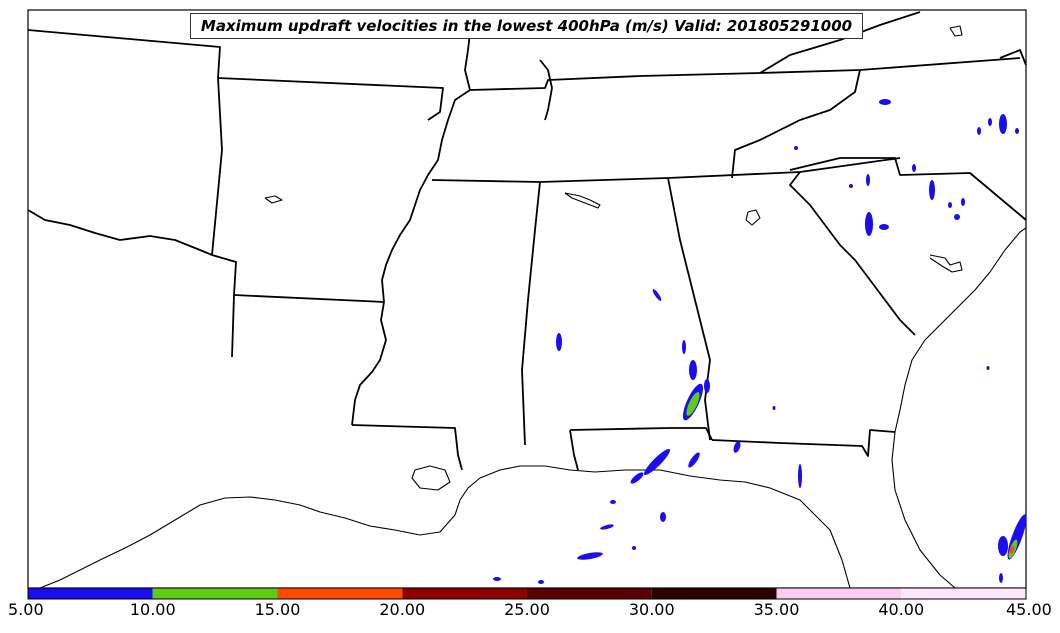 This screenshot has height=633, width=1060. Describe the element at coordinates (531, 313) in the screenshot. I see `border-ms-al` at that location.